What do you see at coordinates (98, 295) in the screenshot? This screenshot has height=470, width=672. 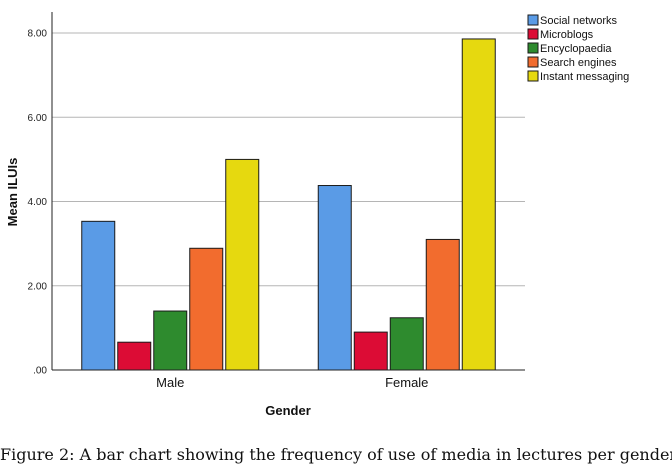 I see `bar-social-networks-male` at bounding box center [98, 295].